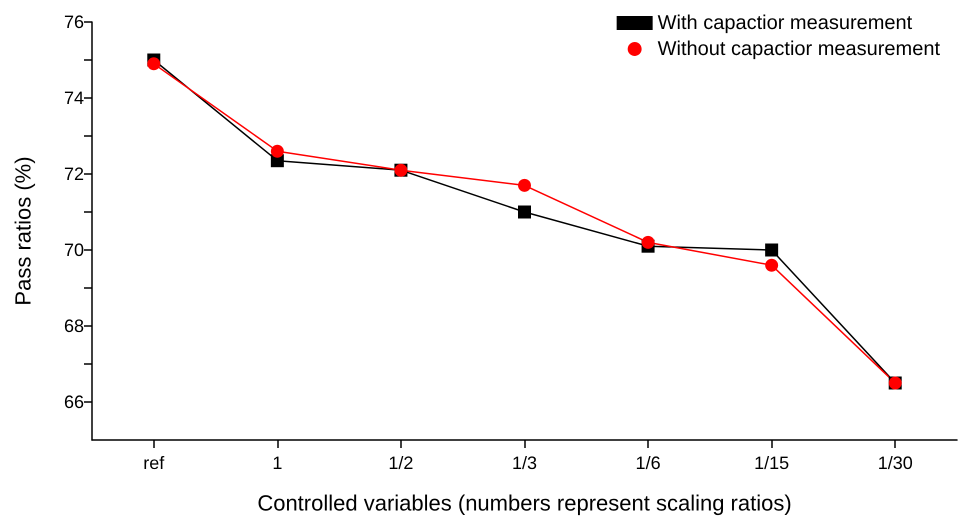 This screenshot has height=526, width=965. Describe the element at coordinates (799, 49) in the screenshot. I see `legend-label: Without capactior measurement` at that location.